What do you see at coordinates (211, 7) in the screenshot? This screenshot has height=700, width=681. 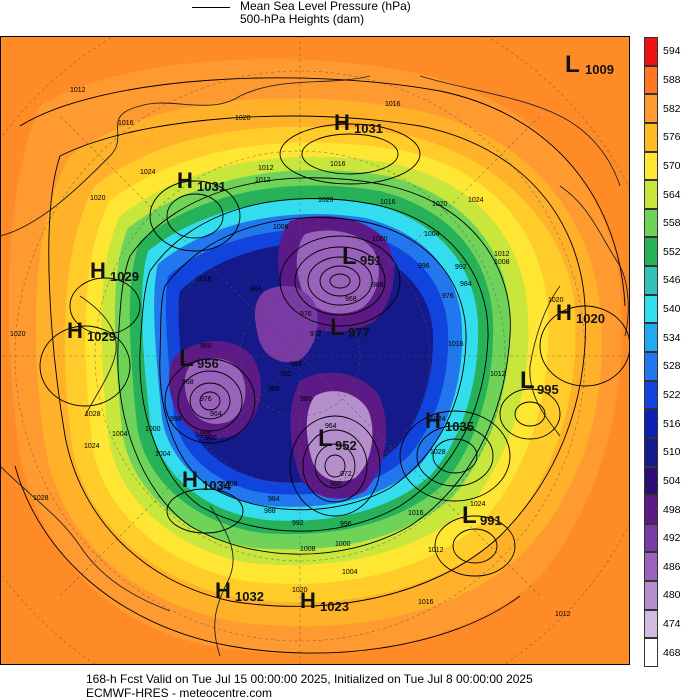 I see `isobar-legend-line` at bounding box center [211, 7].